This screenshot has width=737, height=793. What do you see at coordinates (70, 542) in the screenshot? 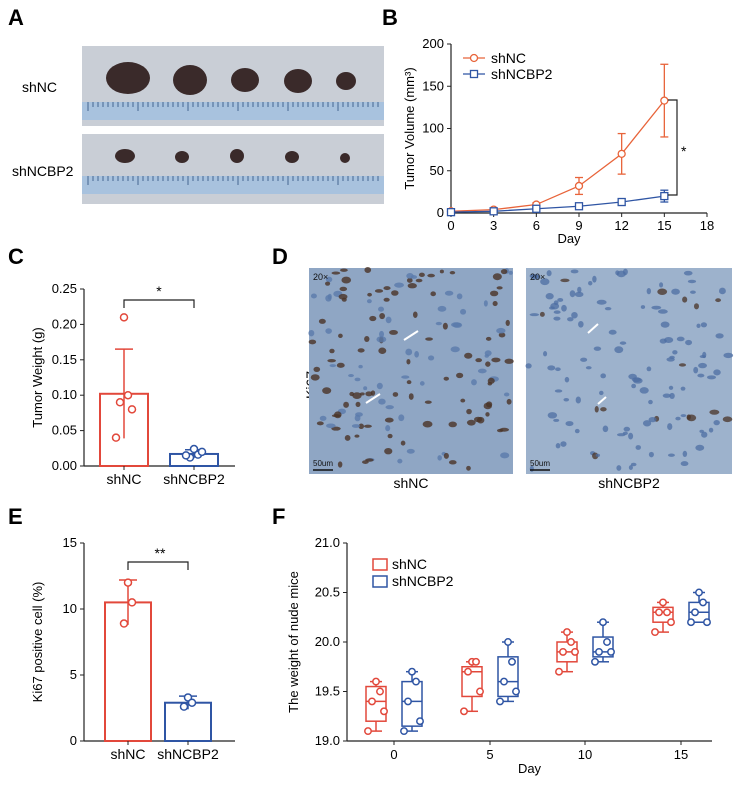
I see `y-tick-label: 15` at bounding box center [70, 542].